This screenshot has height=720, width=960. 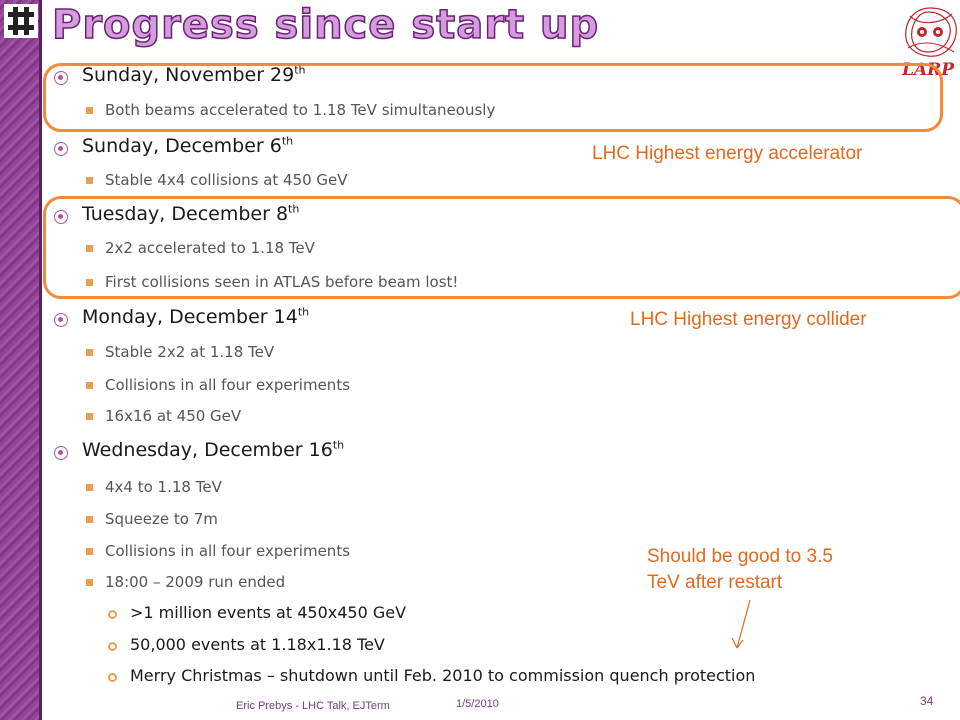 What do you see at coordinates (191, 213) in the screenshot?
I see `list-item: Tuesday, December 8th` at bounding box center [191, 213].